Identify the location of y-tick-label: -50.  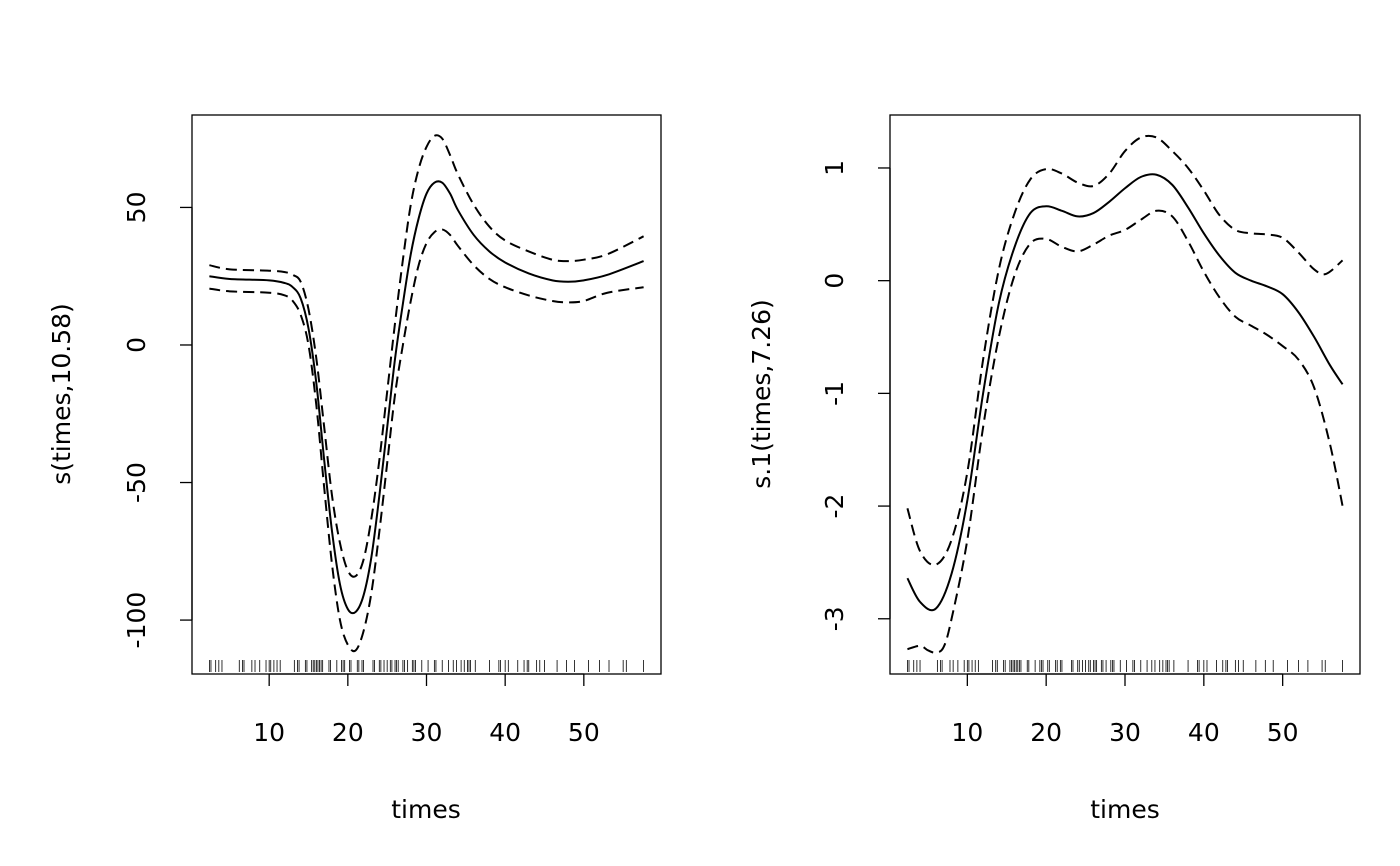
(136, 482).